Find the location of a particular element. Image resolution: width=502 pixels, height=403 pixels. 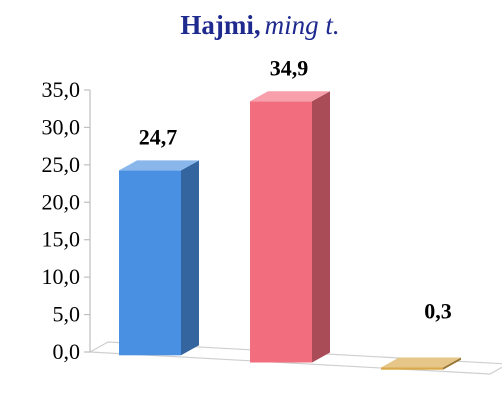

chart-title: Hajmi, ming t. is located at coordinates (251, 25).